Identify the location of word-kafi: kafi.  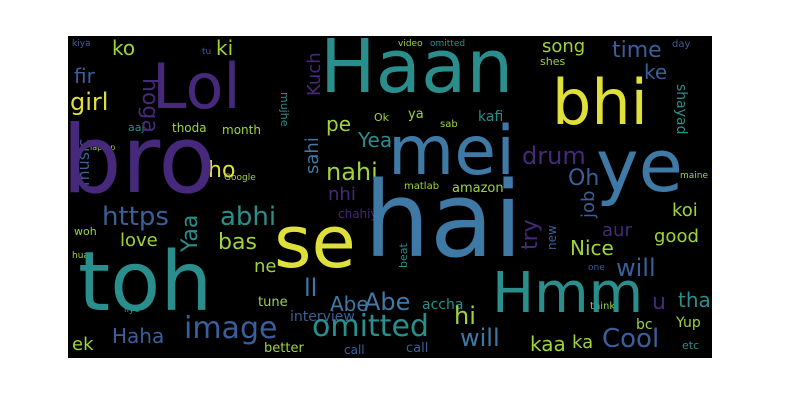
(491, 117).